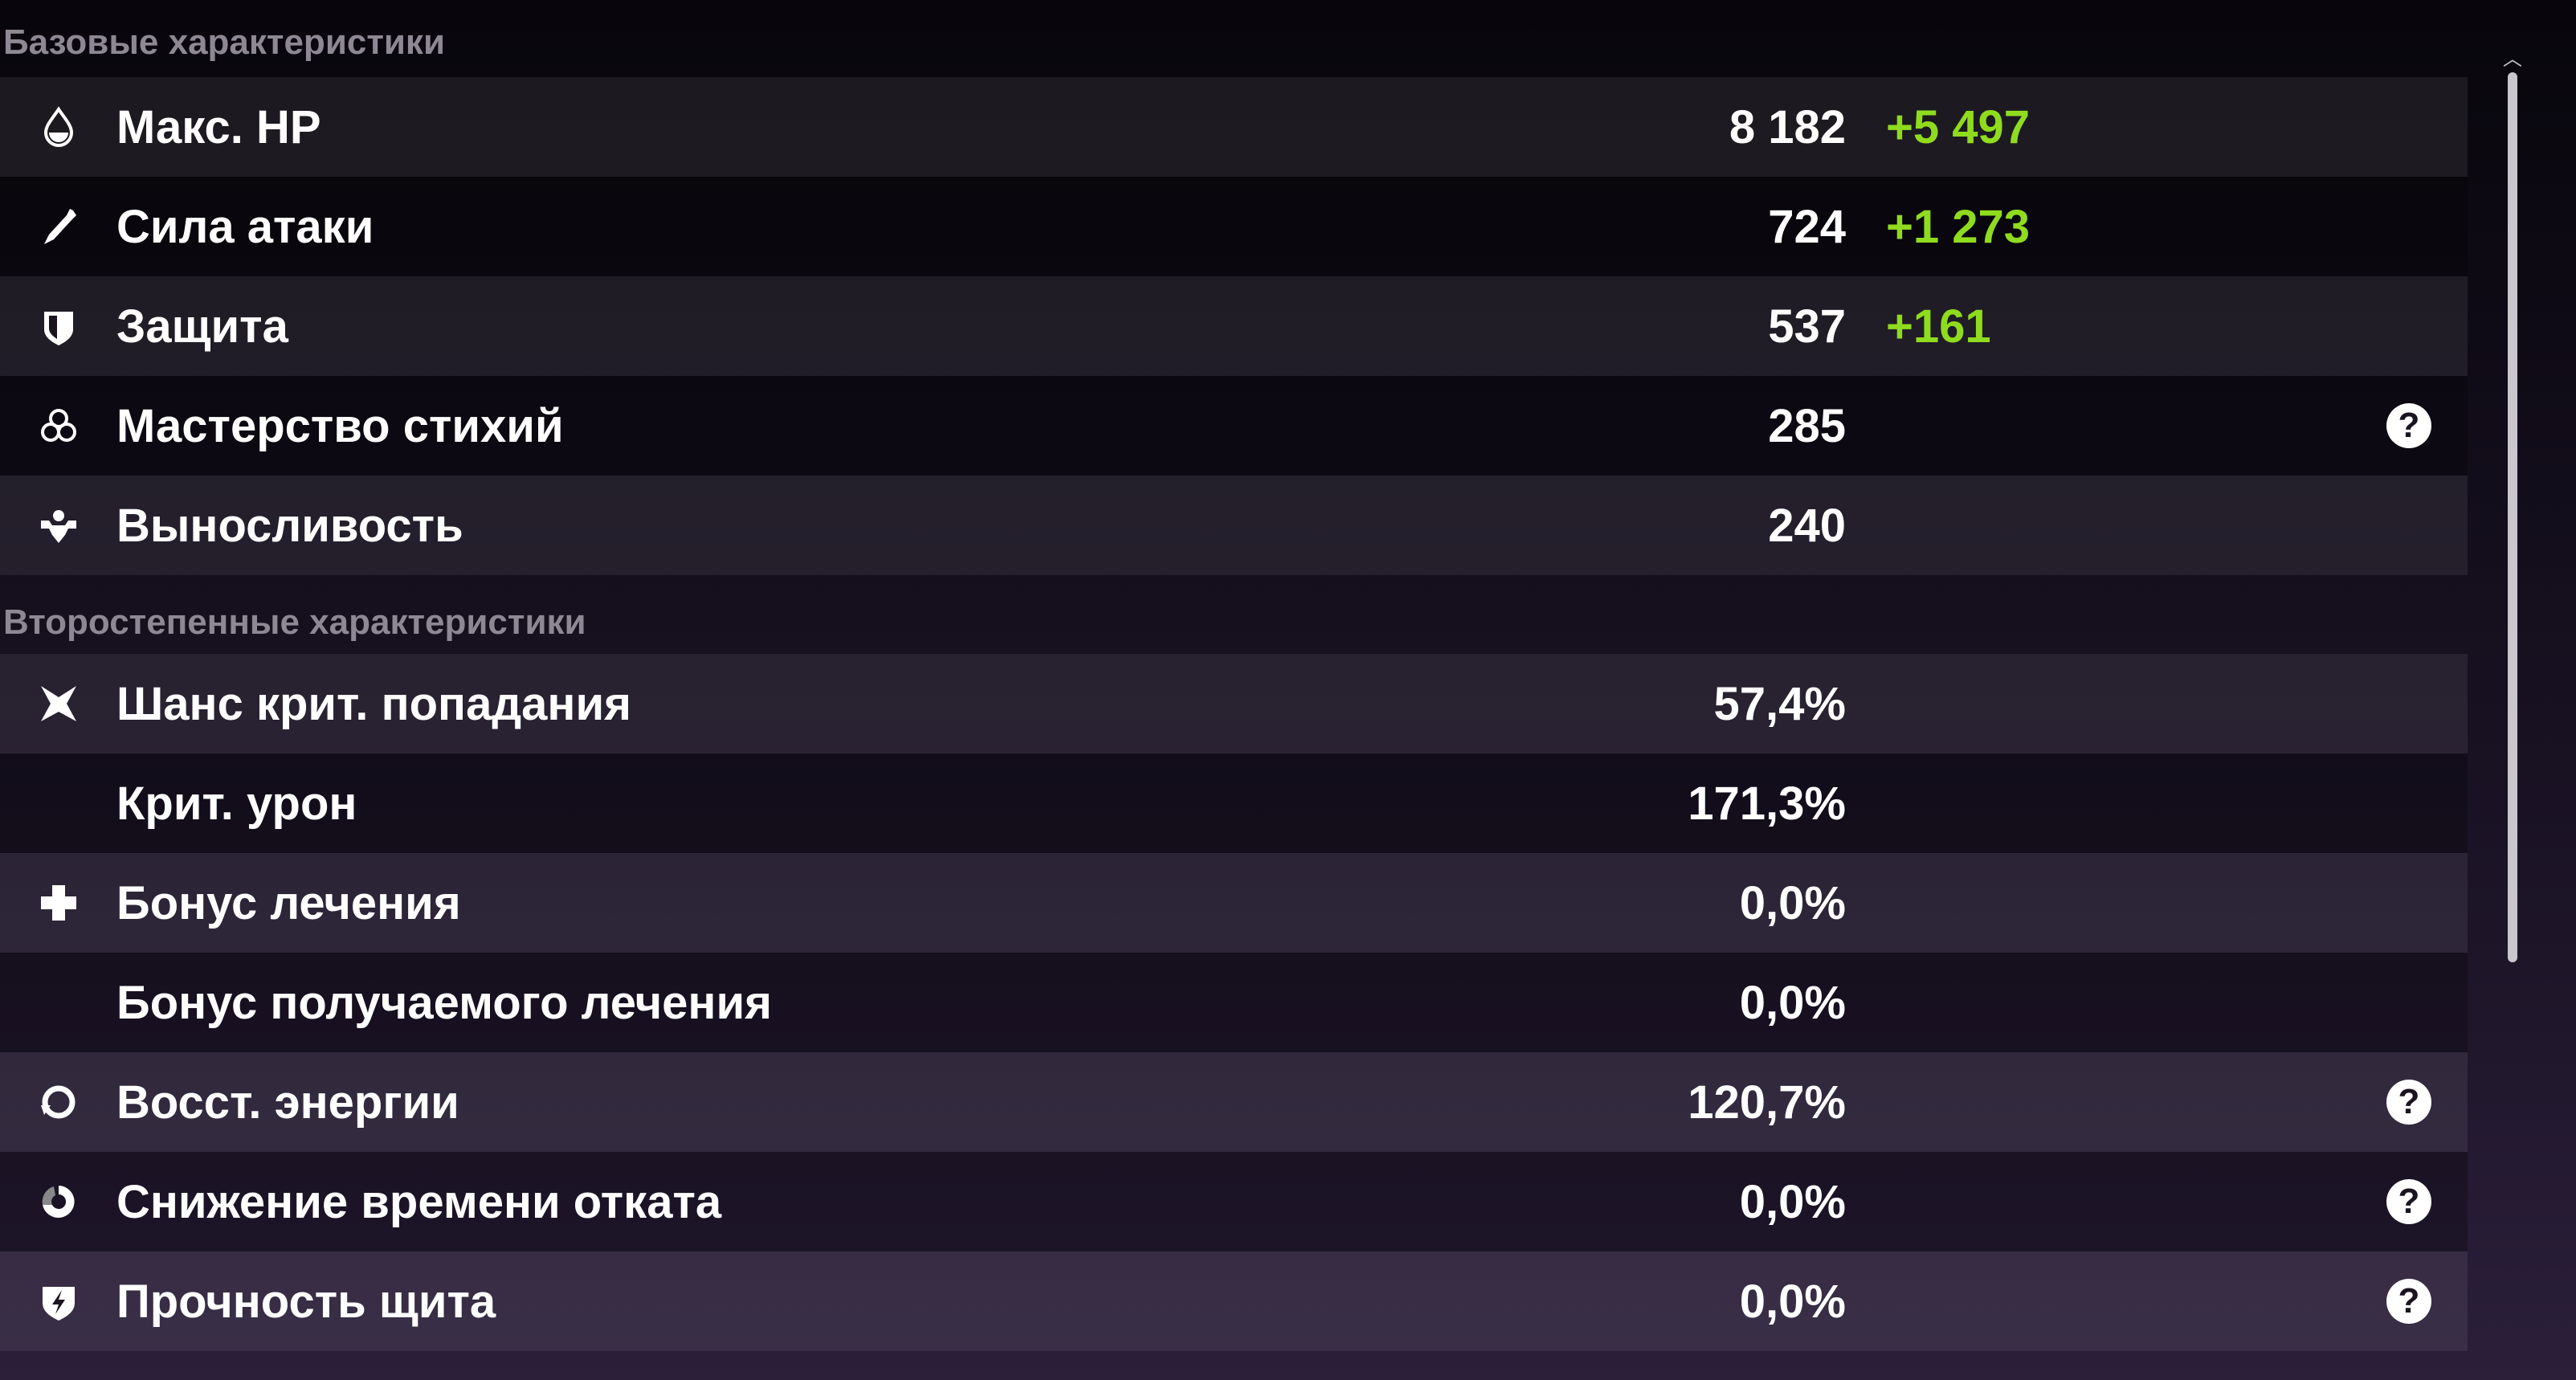 This screenshot has height=1380, width=2576. I want to click on stat-value: 285, so click(1807, 426).